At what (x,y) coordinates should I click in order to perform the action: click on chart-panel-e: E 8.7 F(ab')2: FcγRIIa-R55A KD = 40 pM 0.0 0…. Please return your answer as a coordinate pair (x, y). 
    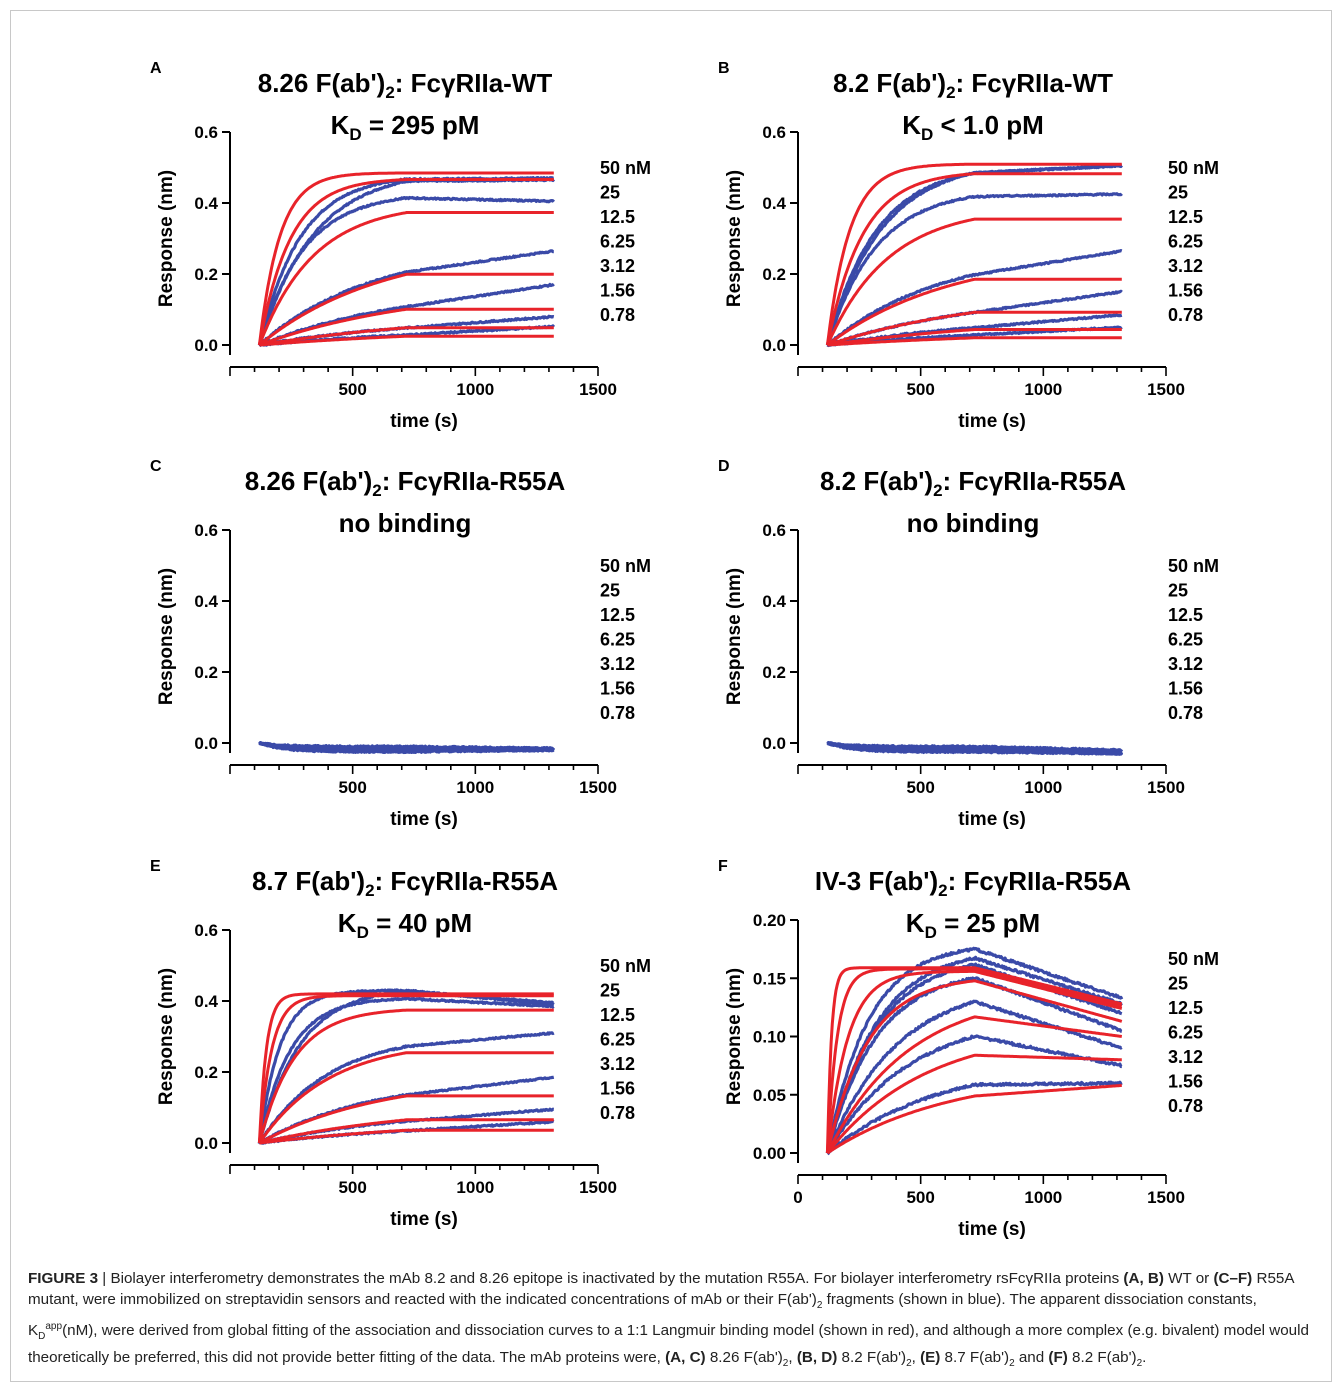
    Looking at the image, I should click on (430, 1058).